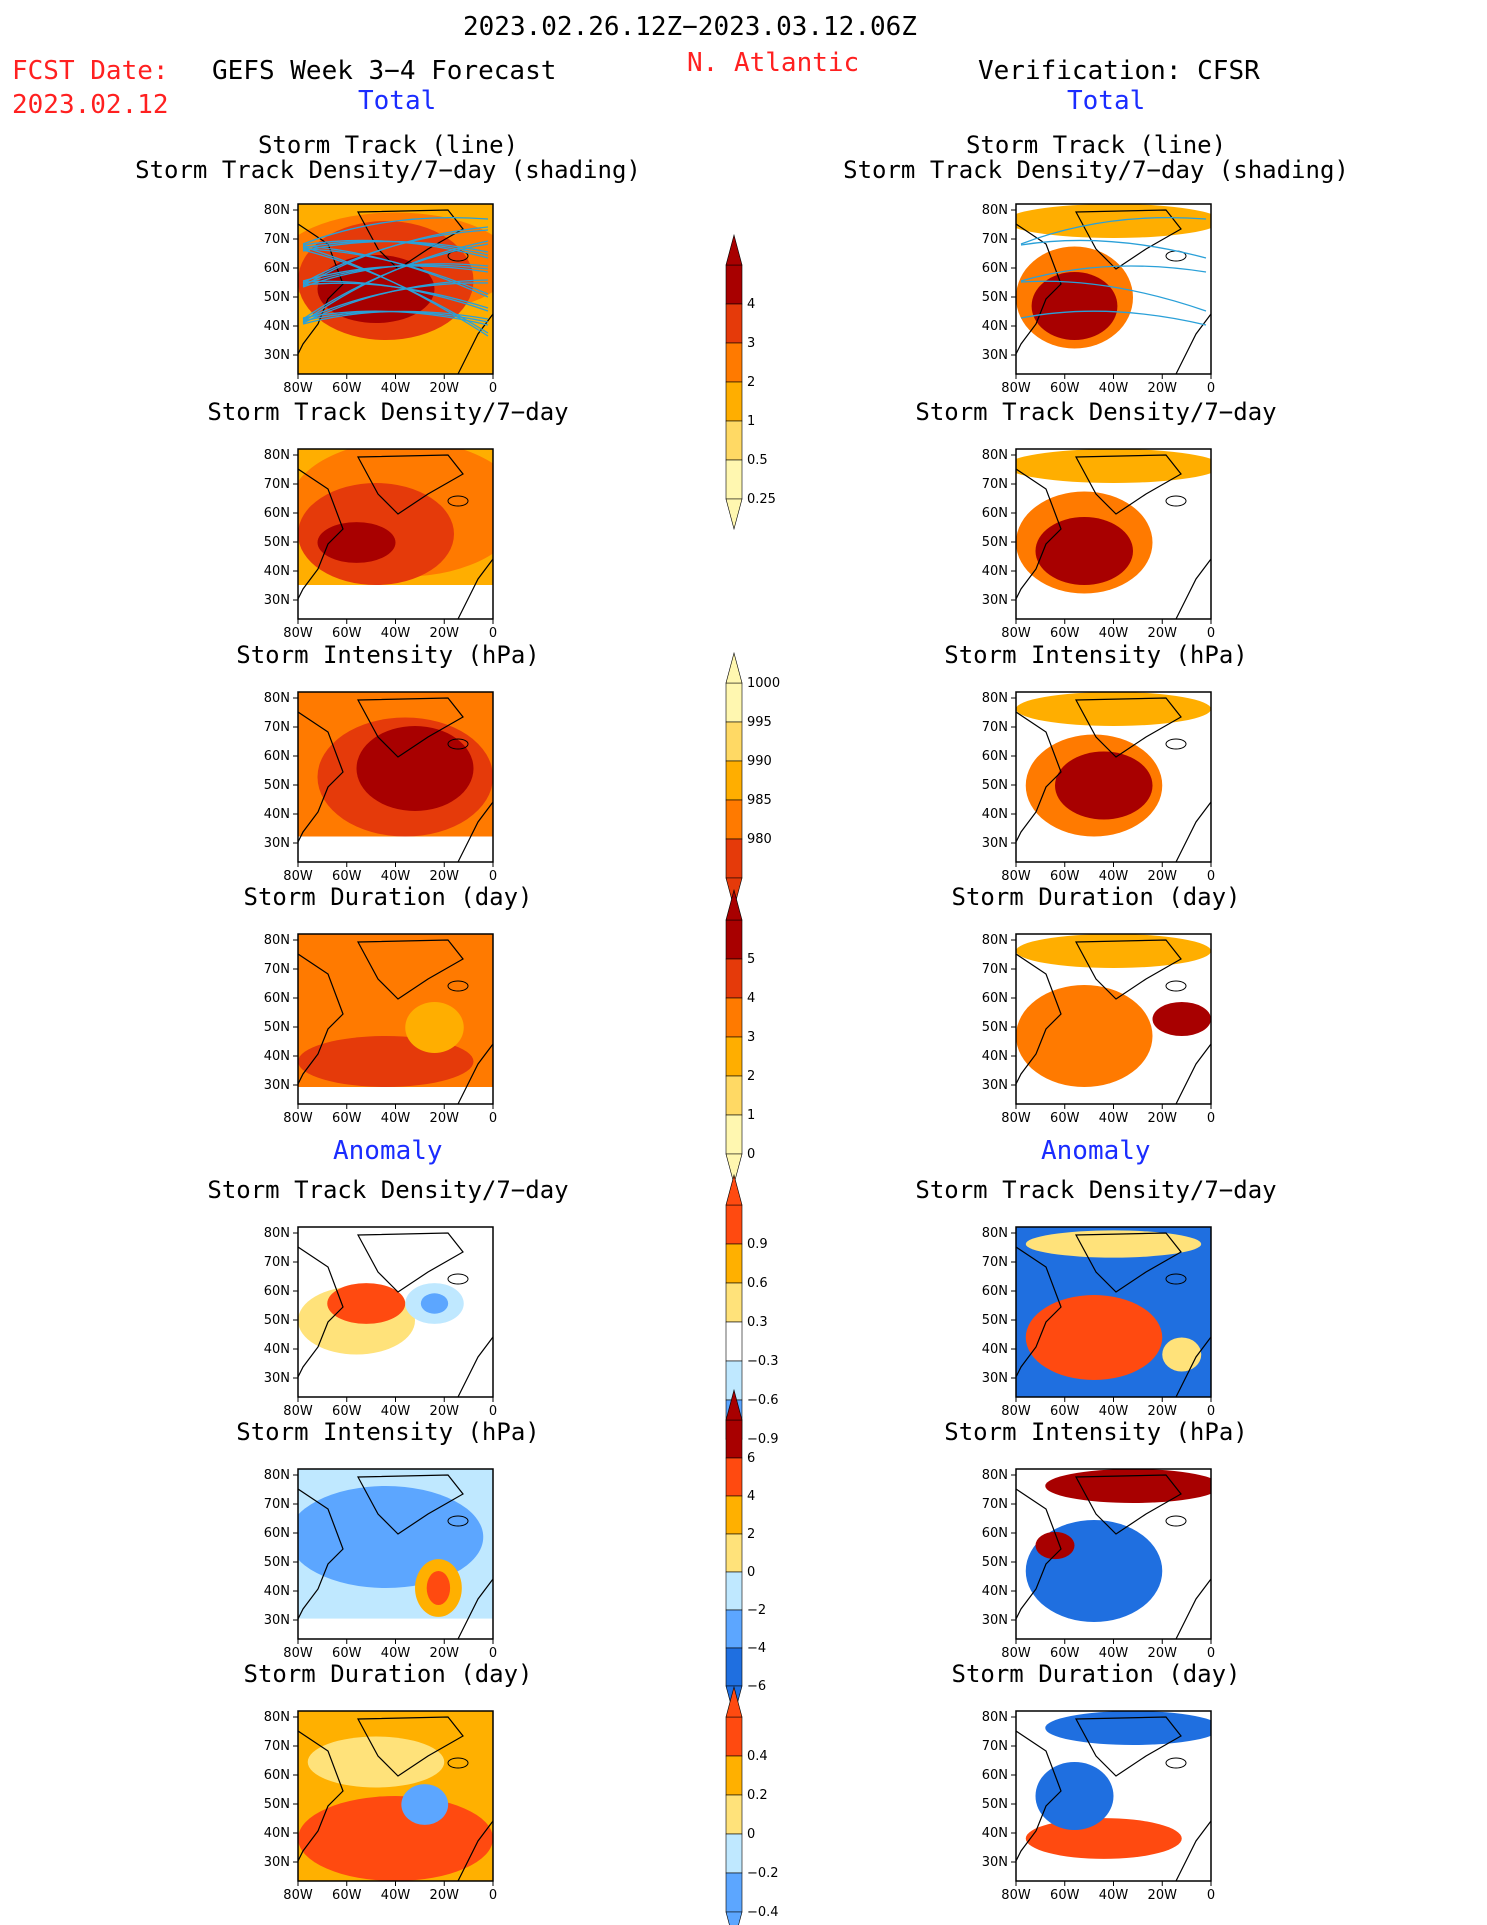  Describe the element at coordinates (388, 412) in the screenshot. I see `left-density-title: Storm Track Density/7−day` at that location.